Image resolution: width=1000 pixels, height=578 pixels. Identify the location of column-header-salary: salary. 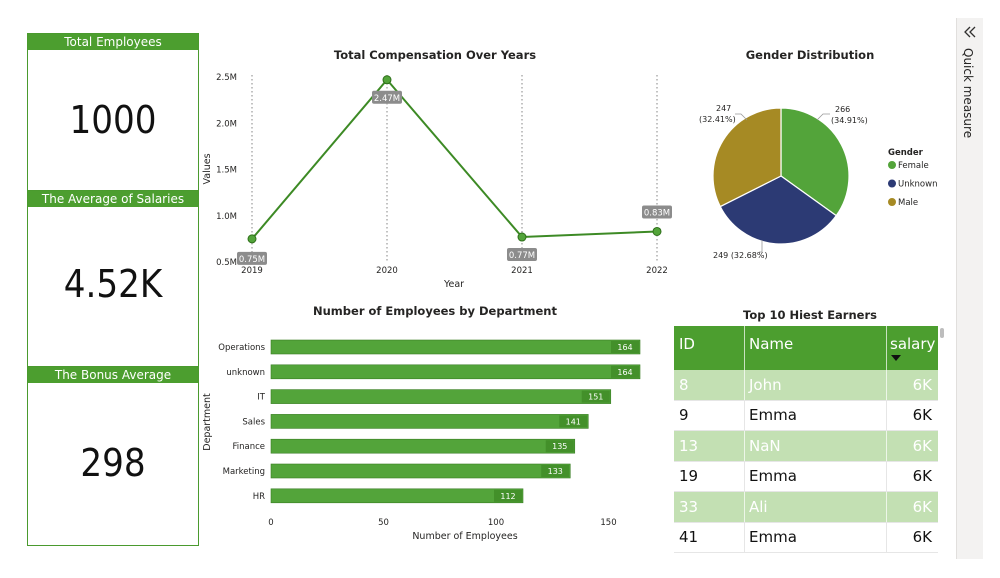
(912, 352).